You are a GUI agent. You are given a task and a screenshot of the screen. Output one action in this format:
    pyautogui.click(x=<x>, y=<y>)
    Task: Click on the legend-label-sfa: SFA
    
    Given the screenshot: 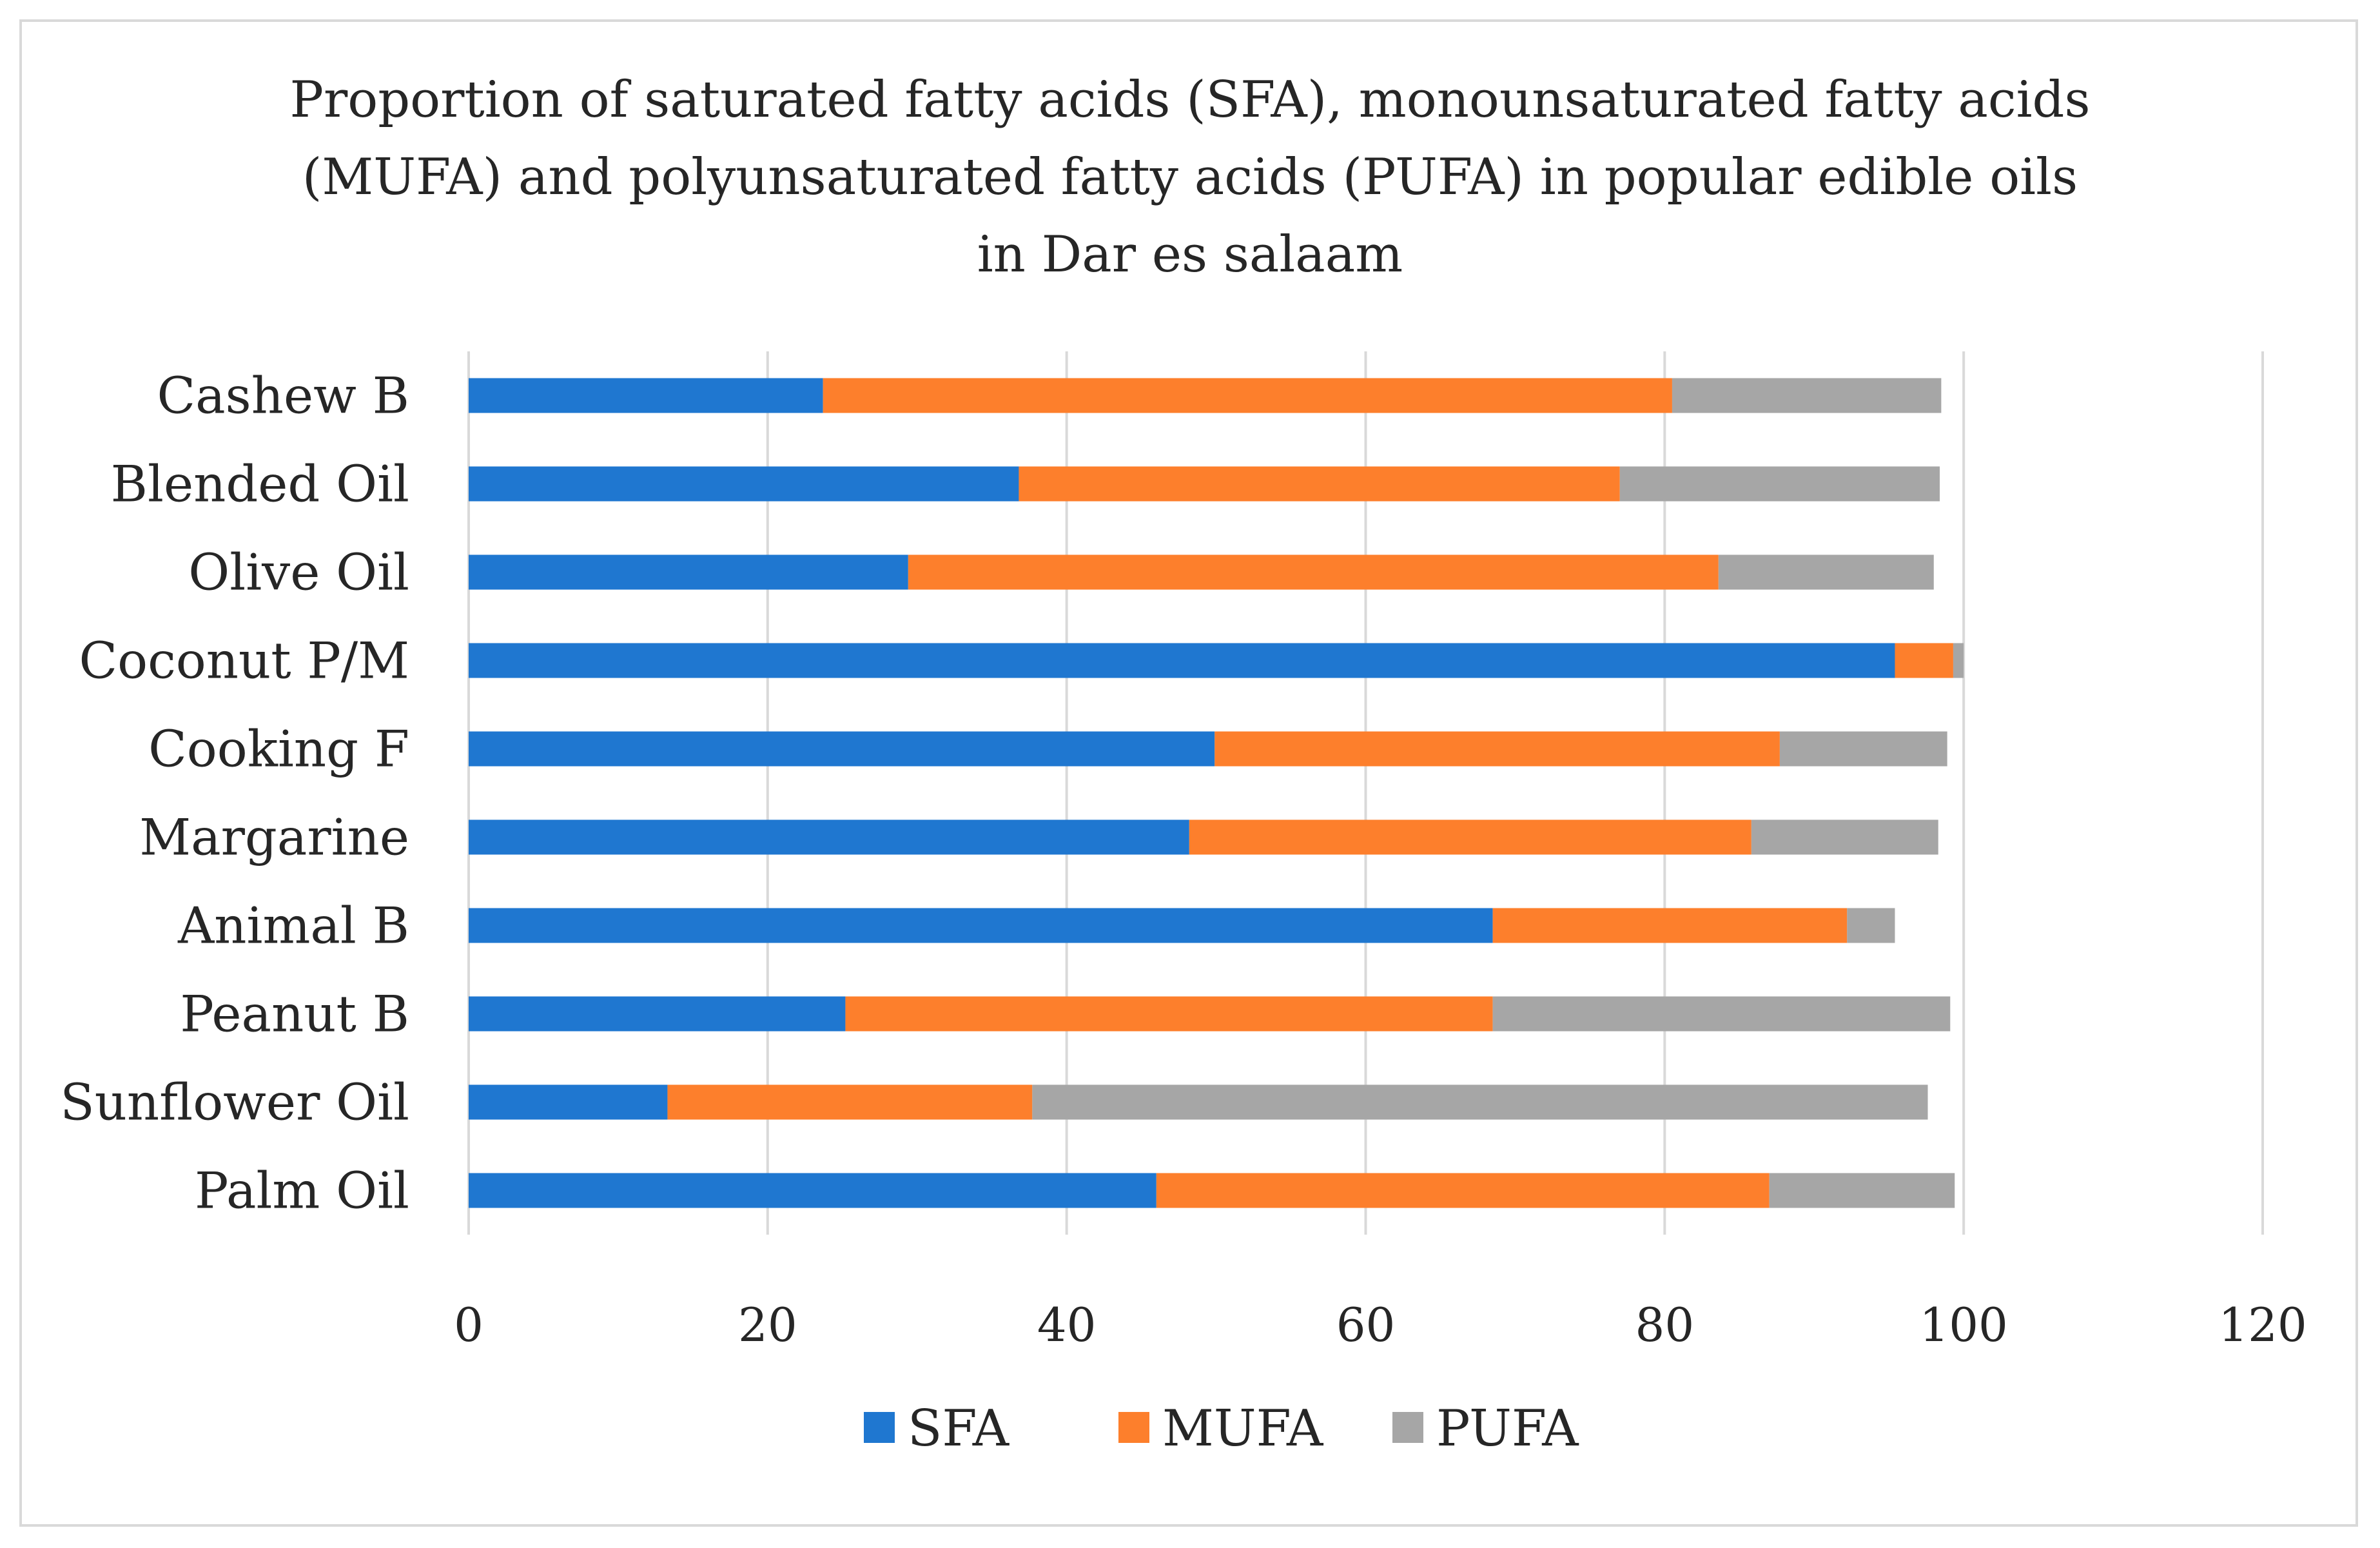 What is the action you would take?
    pyautogui.click(x=959, y=1429)
    